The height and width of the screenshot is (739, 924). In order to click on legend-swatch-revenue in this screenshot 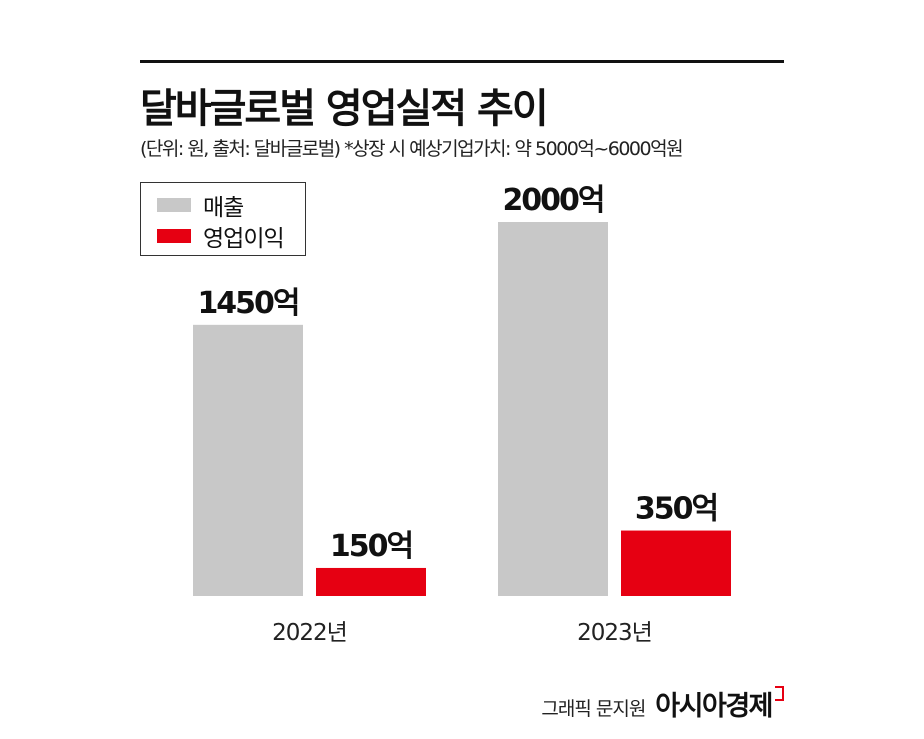, I will do `click(174, 205)`.